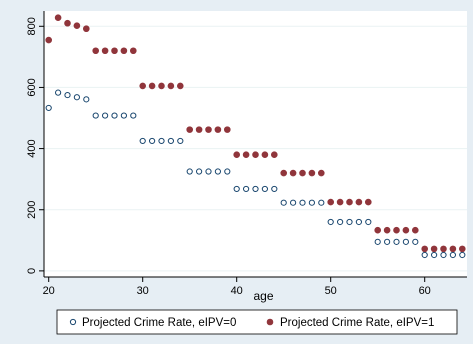 The width and height of the screenshot is (473, 344). Describe the element at coordinates (331, 291) in the screenshot. I see `x-tick-label: 50` at that location.